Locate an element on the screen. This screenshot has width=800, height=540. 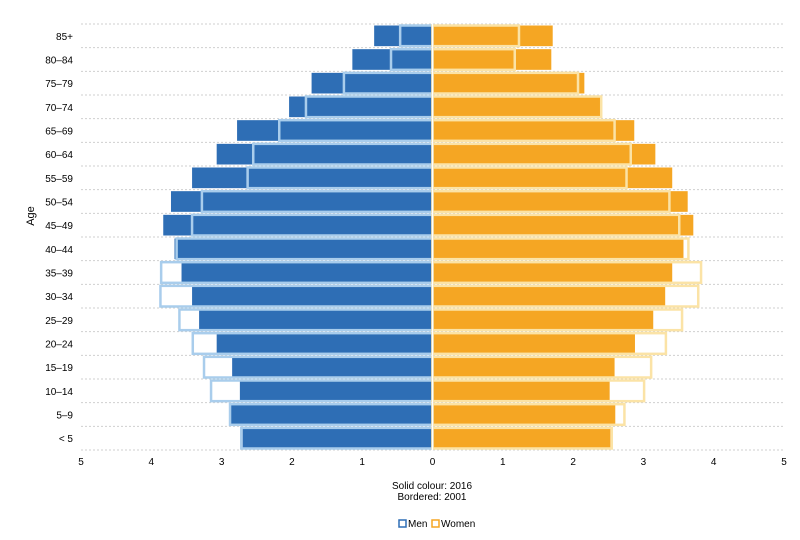
category-tick-label: 80–84 is located at coordinates (59, 61).